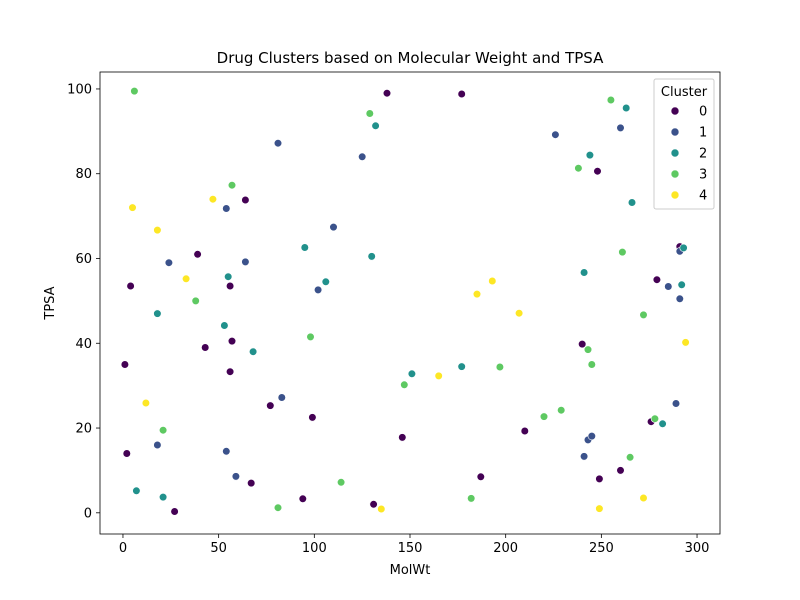  Describe the element at coordinates (697, 548) in the screenshot. I see `x-tick-label: 300` at that location.